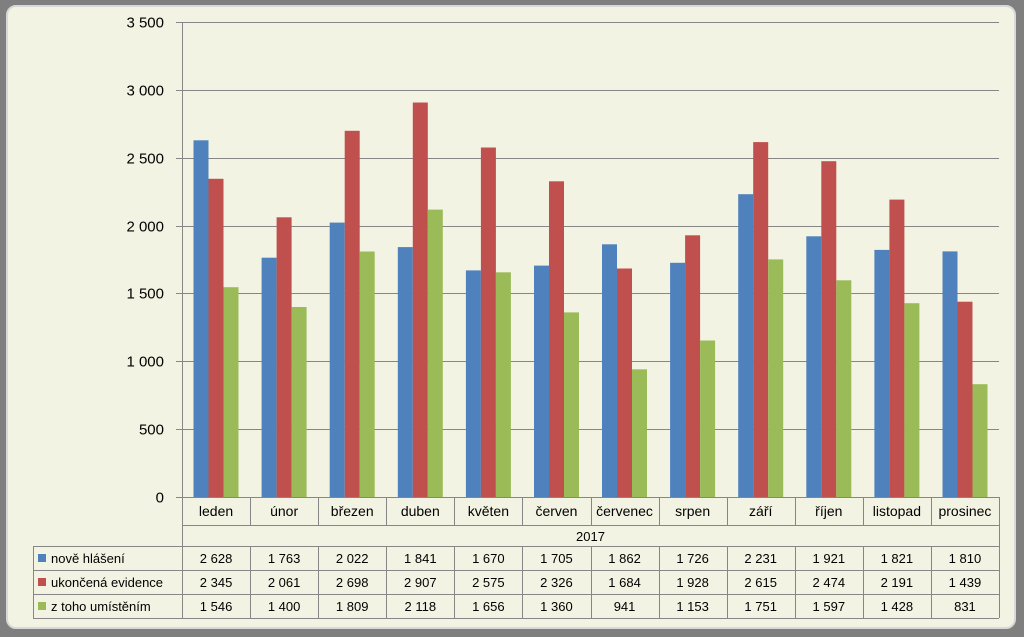  What do you see at coordinates (420, 582) in the screenshot?
I see `data-label: 2 907` at bounding box center [420, 582].